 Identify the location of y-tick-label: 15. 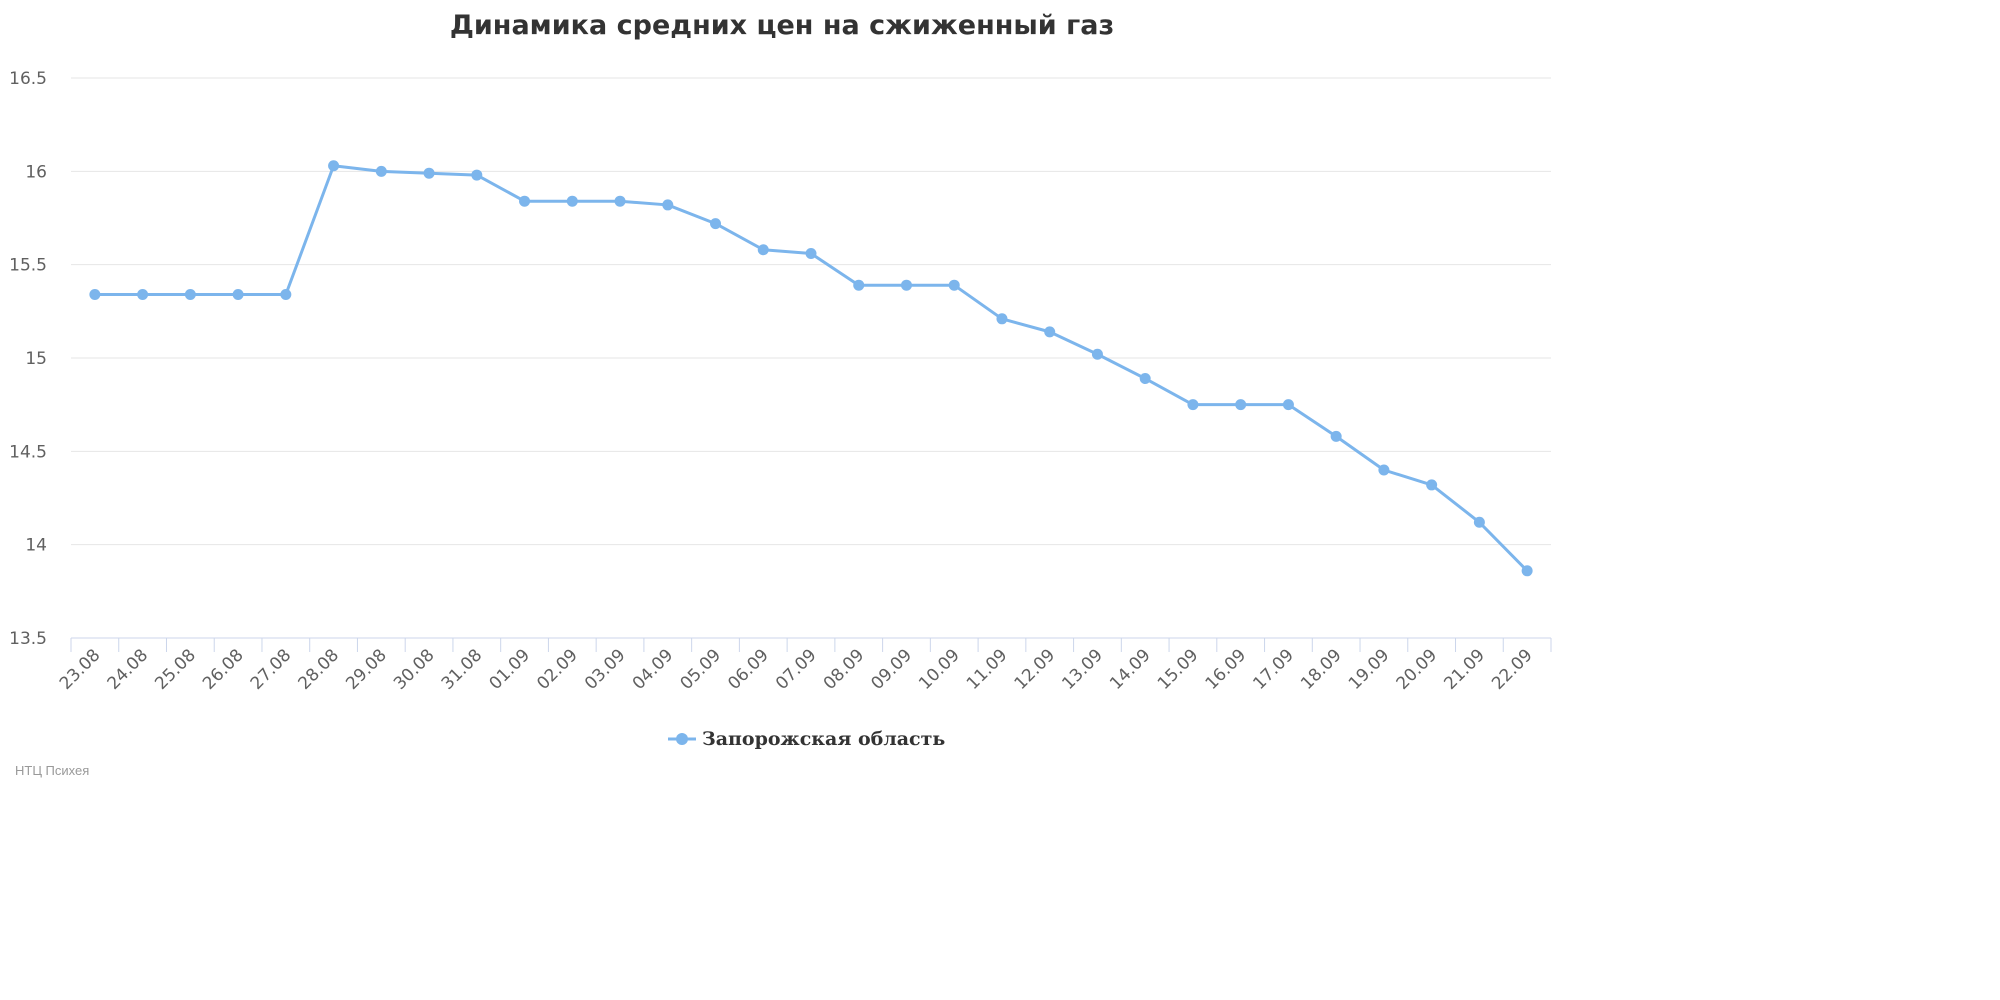
(36, 359).